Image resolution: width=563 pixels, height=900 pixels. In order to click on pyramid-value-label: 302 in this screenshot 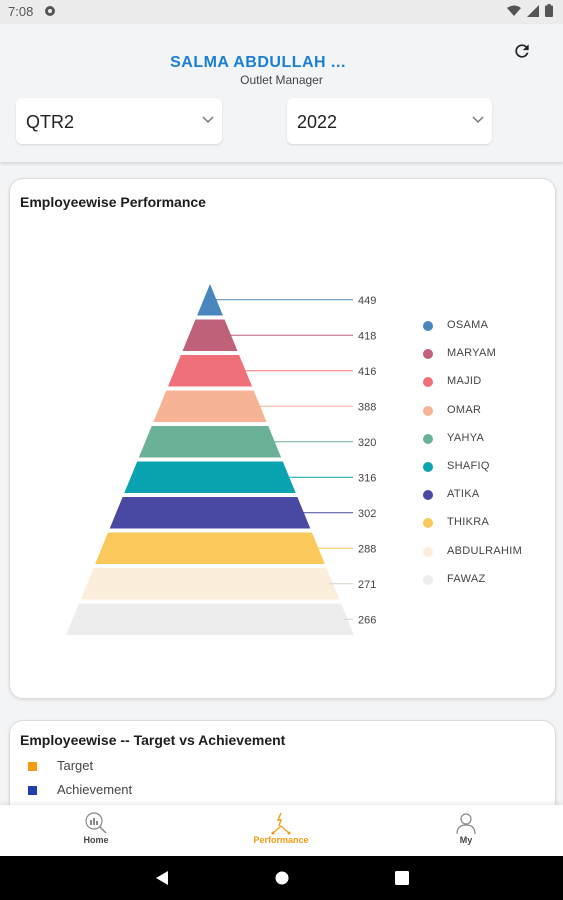, I will do `click(367, 514)`.